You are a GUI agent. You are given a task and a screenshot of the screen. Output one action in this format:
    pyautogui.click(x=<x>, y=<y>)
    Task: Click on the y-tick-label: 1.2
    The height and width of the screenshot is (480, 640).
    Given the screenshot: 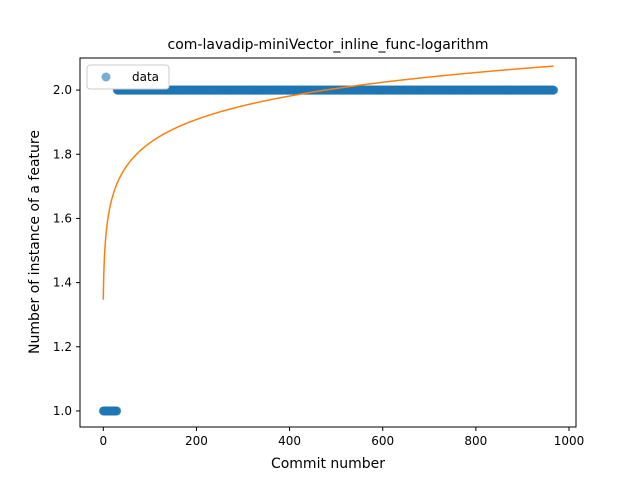 What is the action you would take?
    pyautogui.click(x=62, y=347)
    